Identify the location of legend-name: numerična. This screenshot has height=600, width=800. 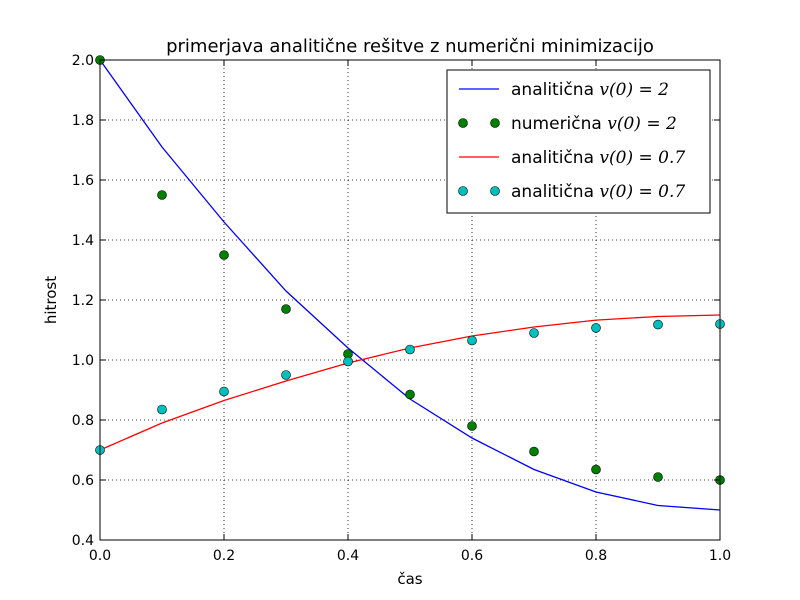
(559, 124).